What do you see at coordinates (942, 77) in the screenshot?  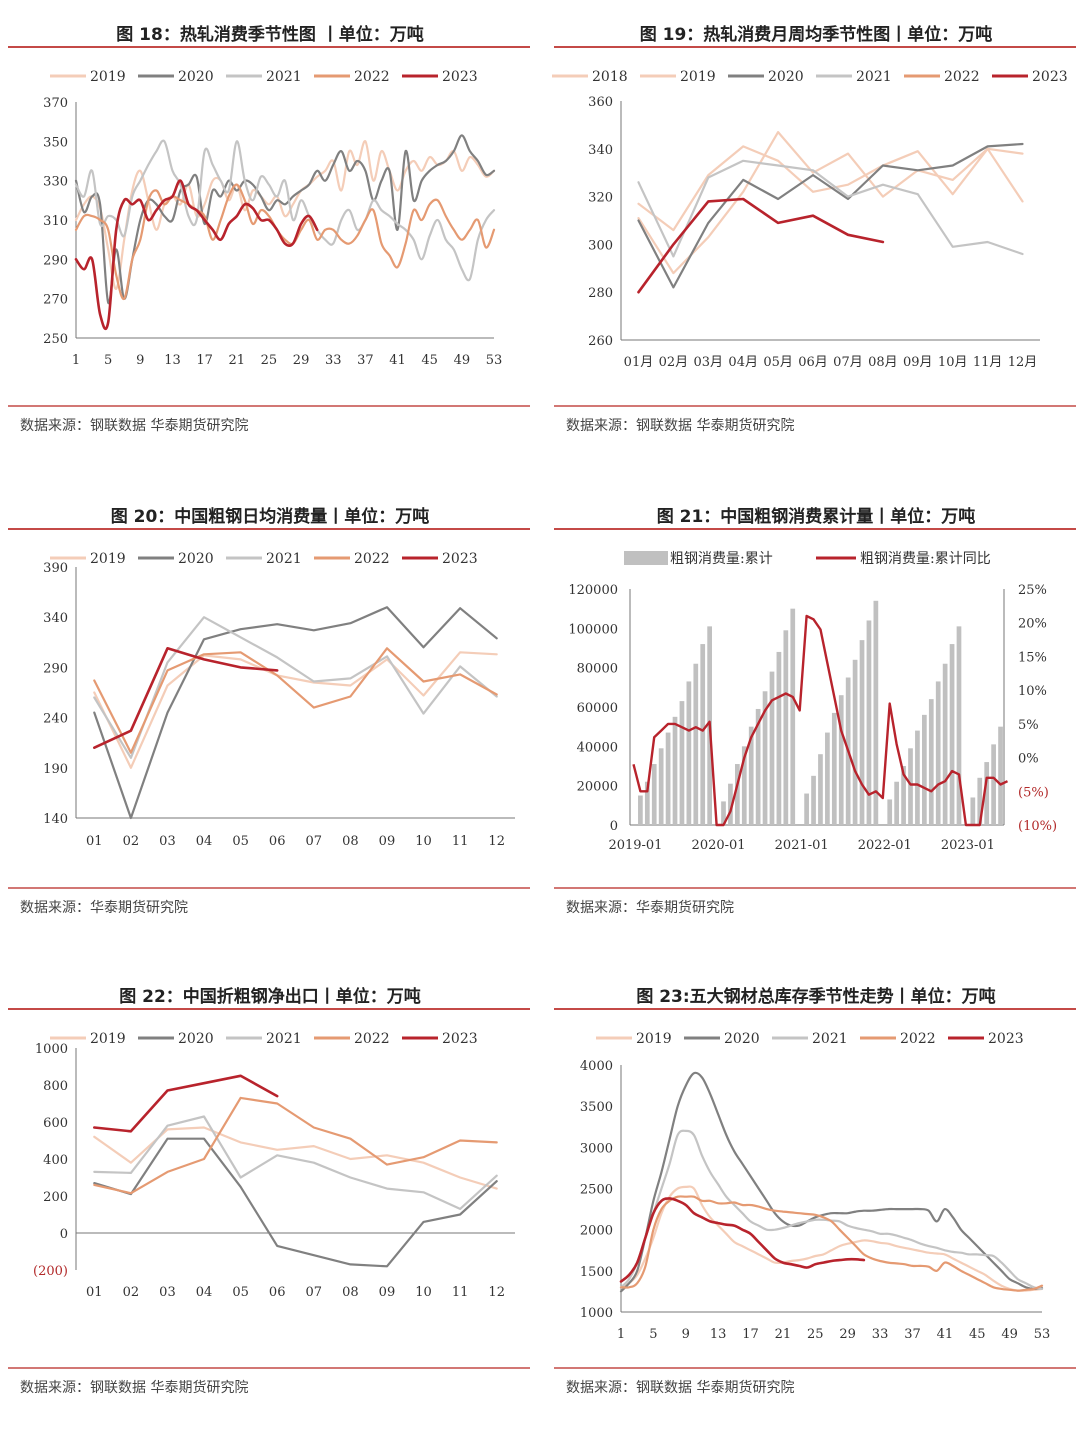 I see `legend-item: 2022` at bounding box center [942, 77].